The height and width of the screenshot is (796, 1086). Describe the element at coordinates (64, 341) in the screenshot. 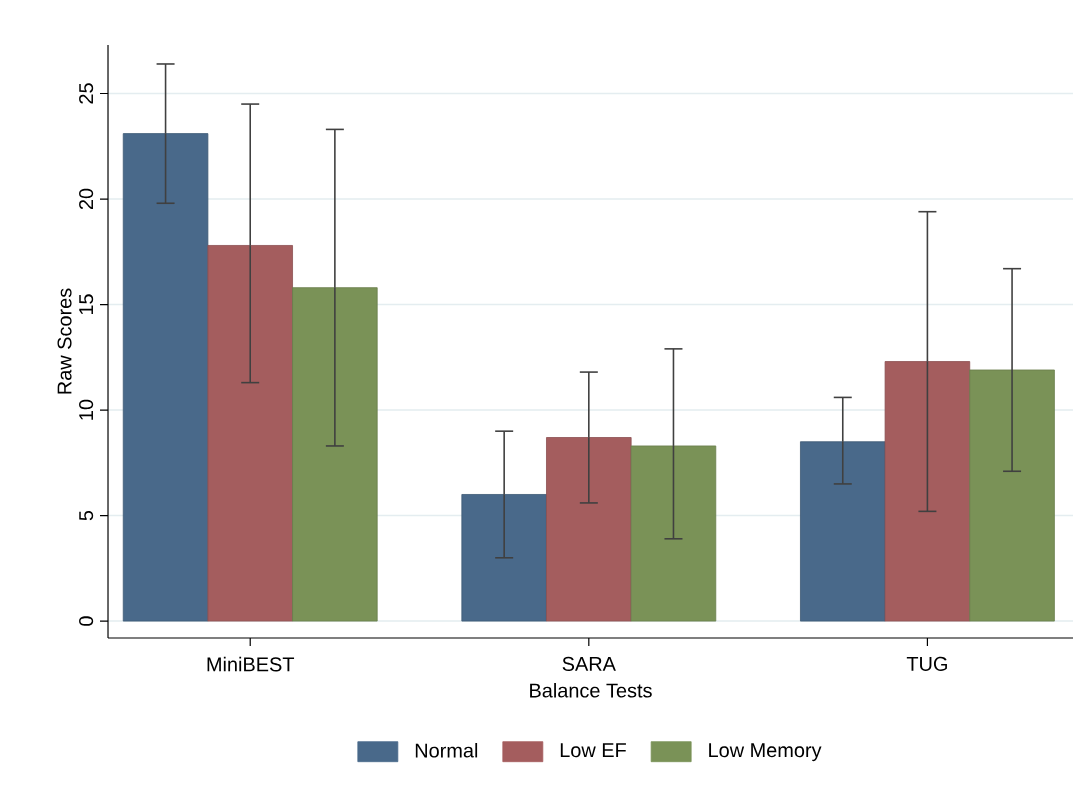

I see `y-axis-title: Raw Scores` at that location.